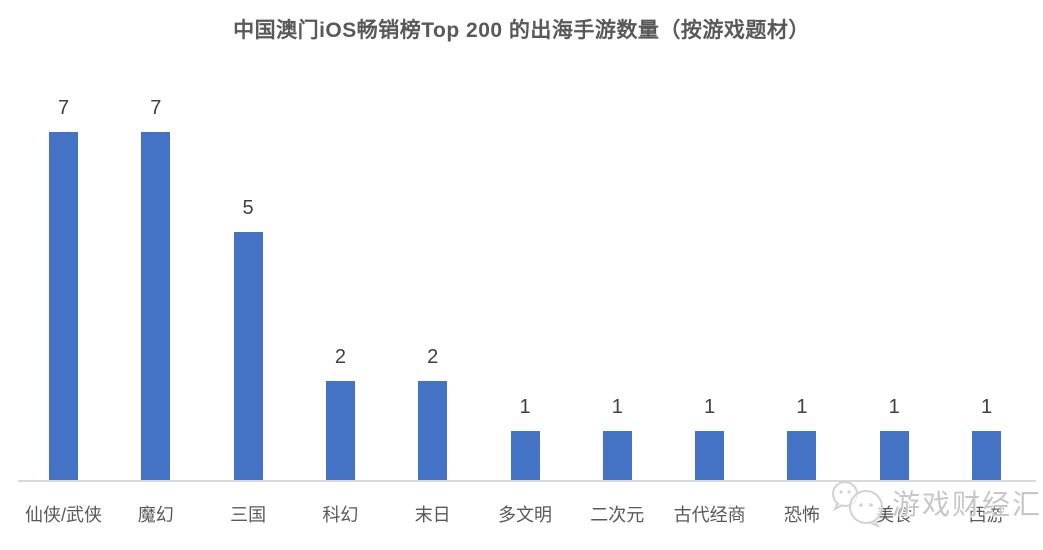  I want to click on bar-美食, so click(894, 456).